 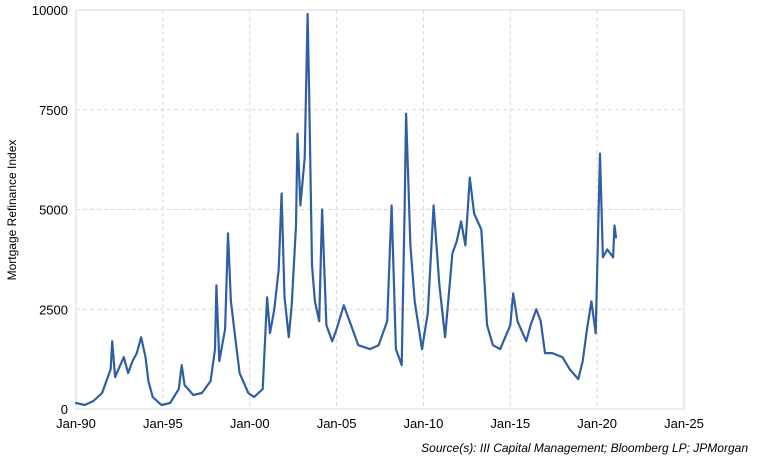 What do you see at coordinates (163, 423) in the screenshot?
I see `x-tick-label: Jan-95` at bounding box center [163, 423].